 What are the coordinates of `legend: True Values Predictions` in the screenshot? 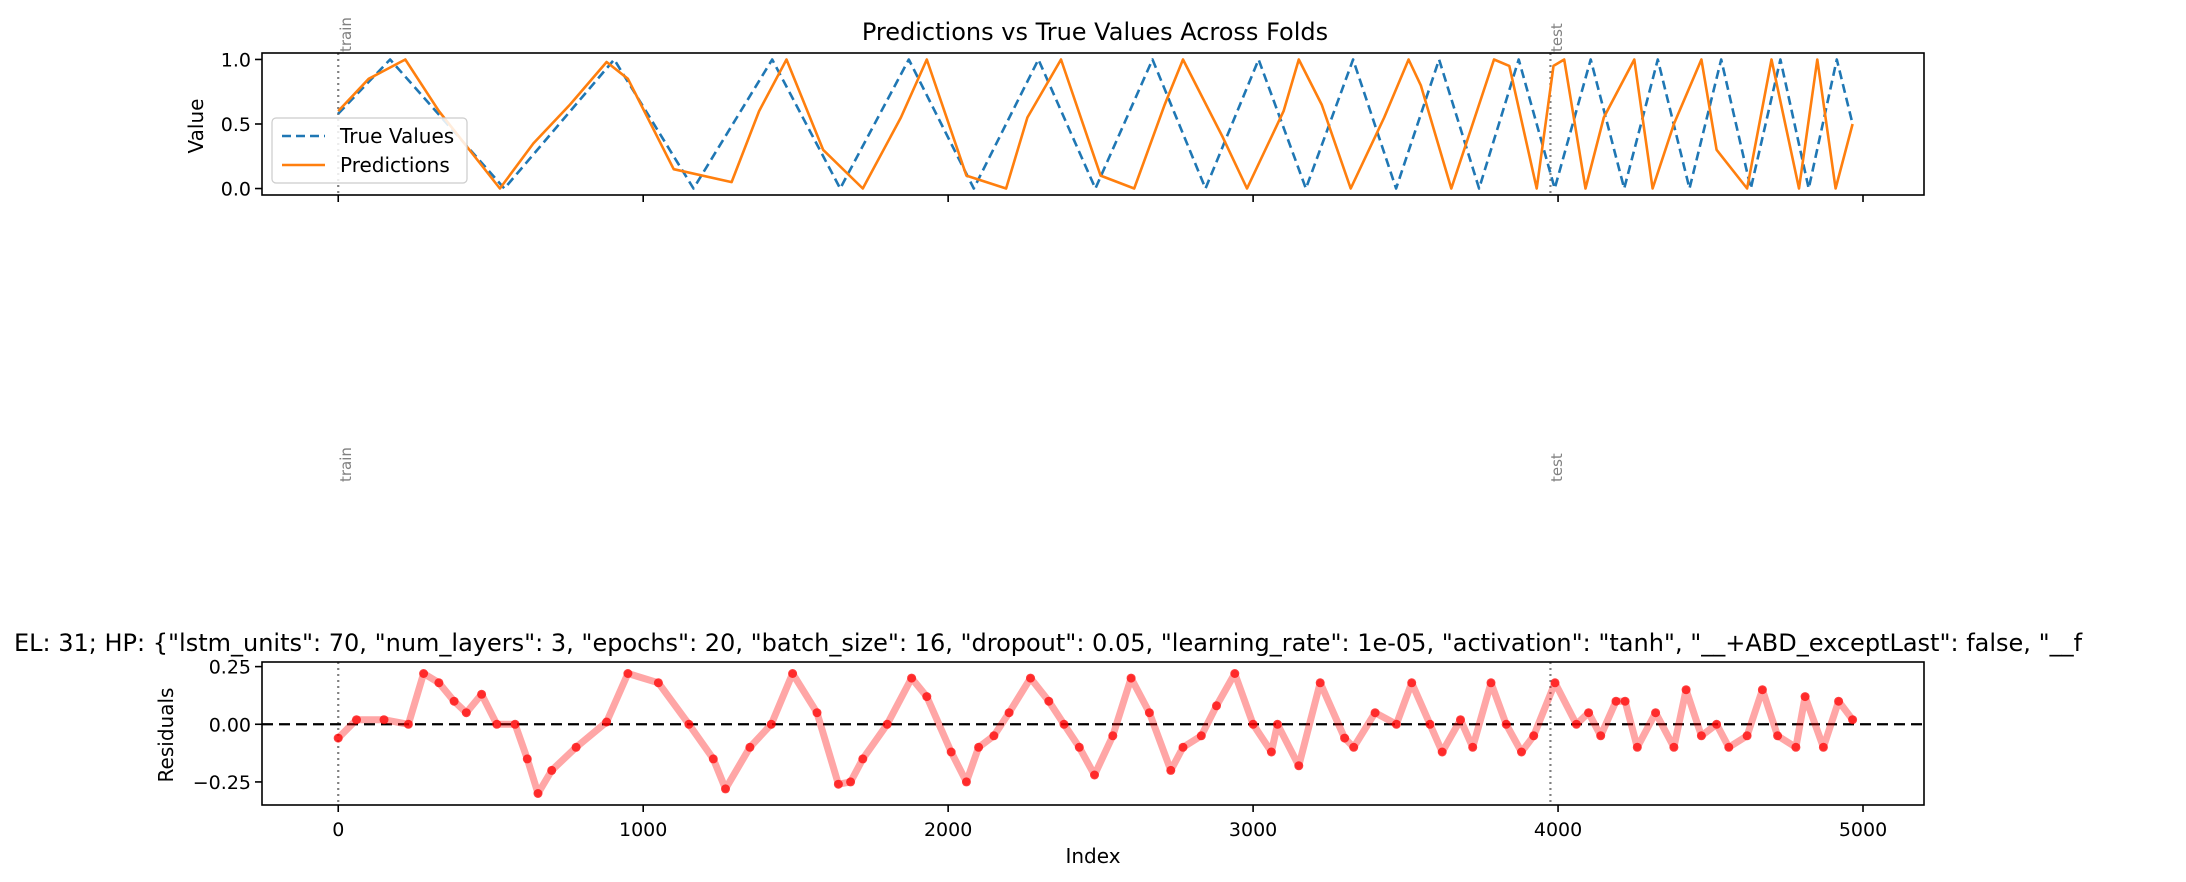 It's located at (369, 150).